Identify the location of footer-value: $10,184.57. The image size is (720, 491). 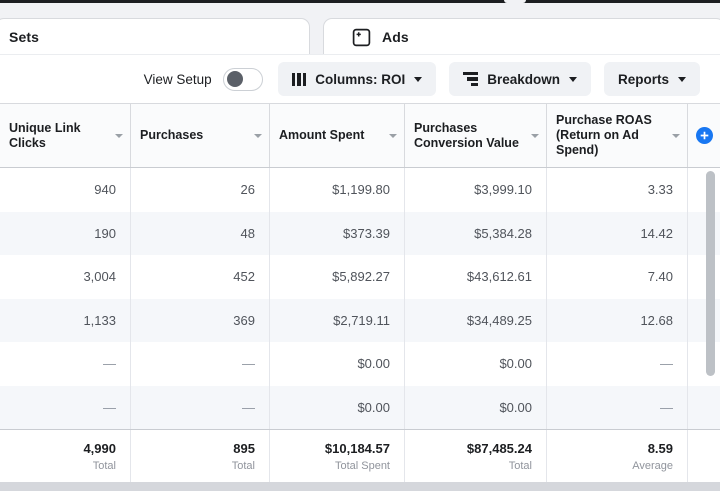
(357, 448).